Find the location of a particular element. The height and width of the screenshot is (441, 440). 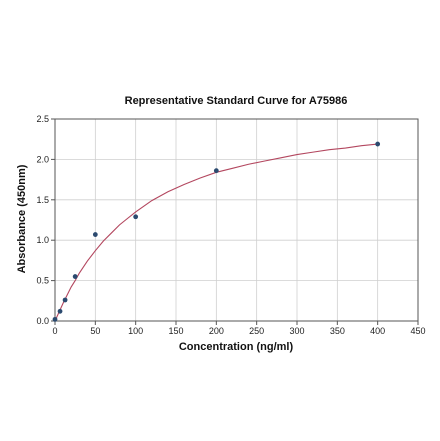

y-axis-label: Absorbance (450nm) is located at coordinates (22, 218).